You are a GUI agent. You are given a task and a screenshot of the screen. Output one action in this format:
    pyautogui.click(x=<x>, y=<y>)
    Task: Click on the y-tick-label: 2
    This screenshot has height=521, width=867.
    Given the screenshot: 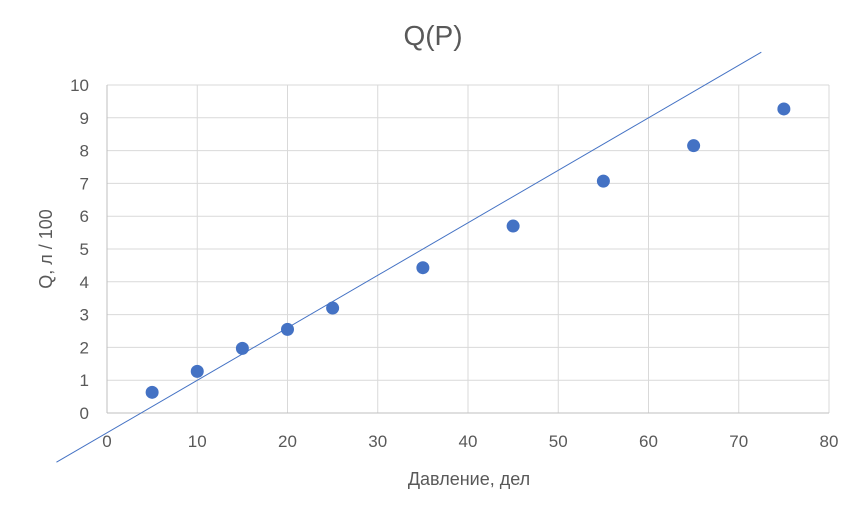 What is the action you would take?
    pyautogui.click(x=84, y=347)
    